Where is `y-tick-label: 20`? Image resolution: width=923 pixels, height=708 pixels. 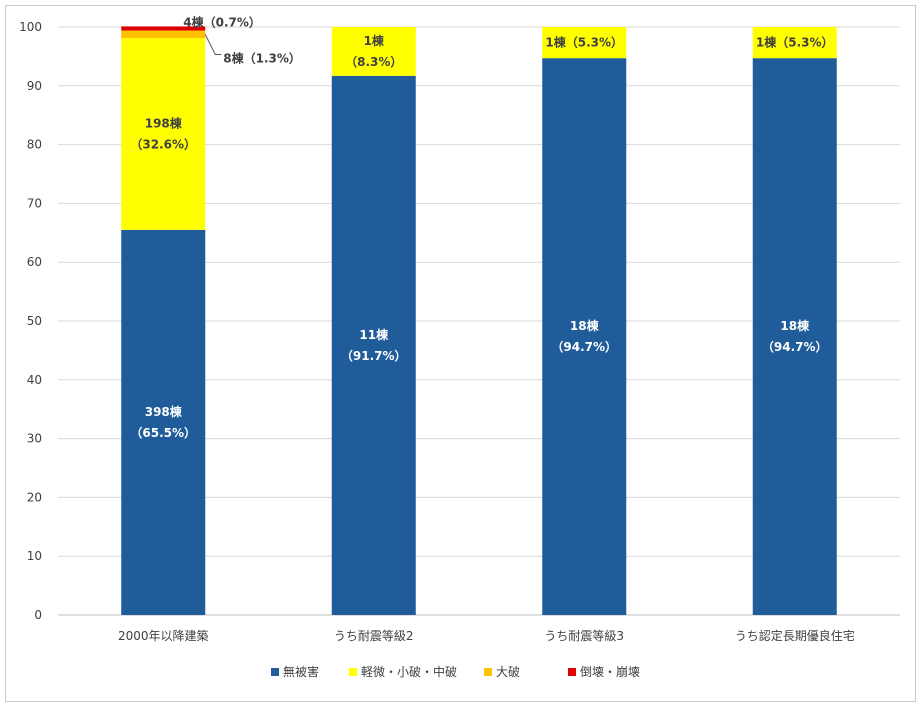
y-tick-label: 20 is located at coordinates (34, 497).